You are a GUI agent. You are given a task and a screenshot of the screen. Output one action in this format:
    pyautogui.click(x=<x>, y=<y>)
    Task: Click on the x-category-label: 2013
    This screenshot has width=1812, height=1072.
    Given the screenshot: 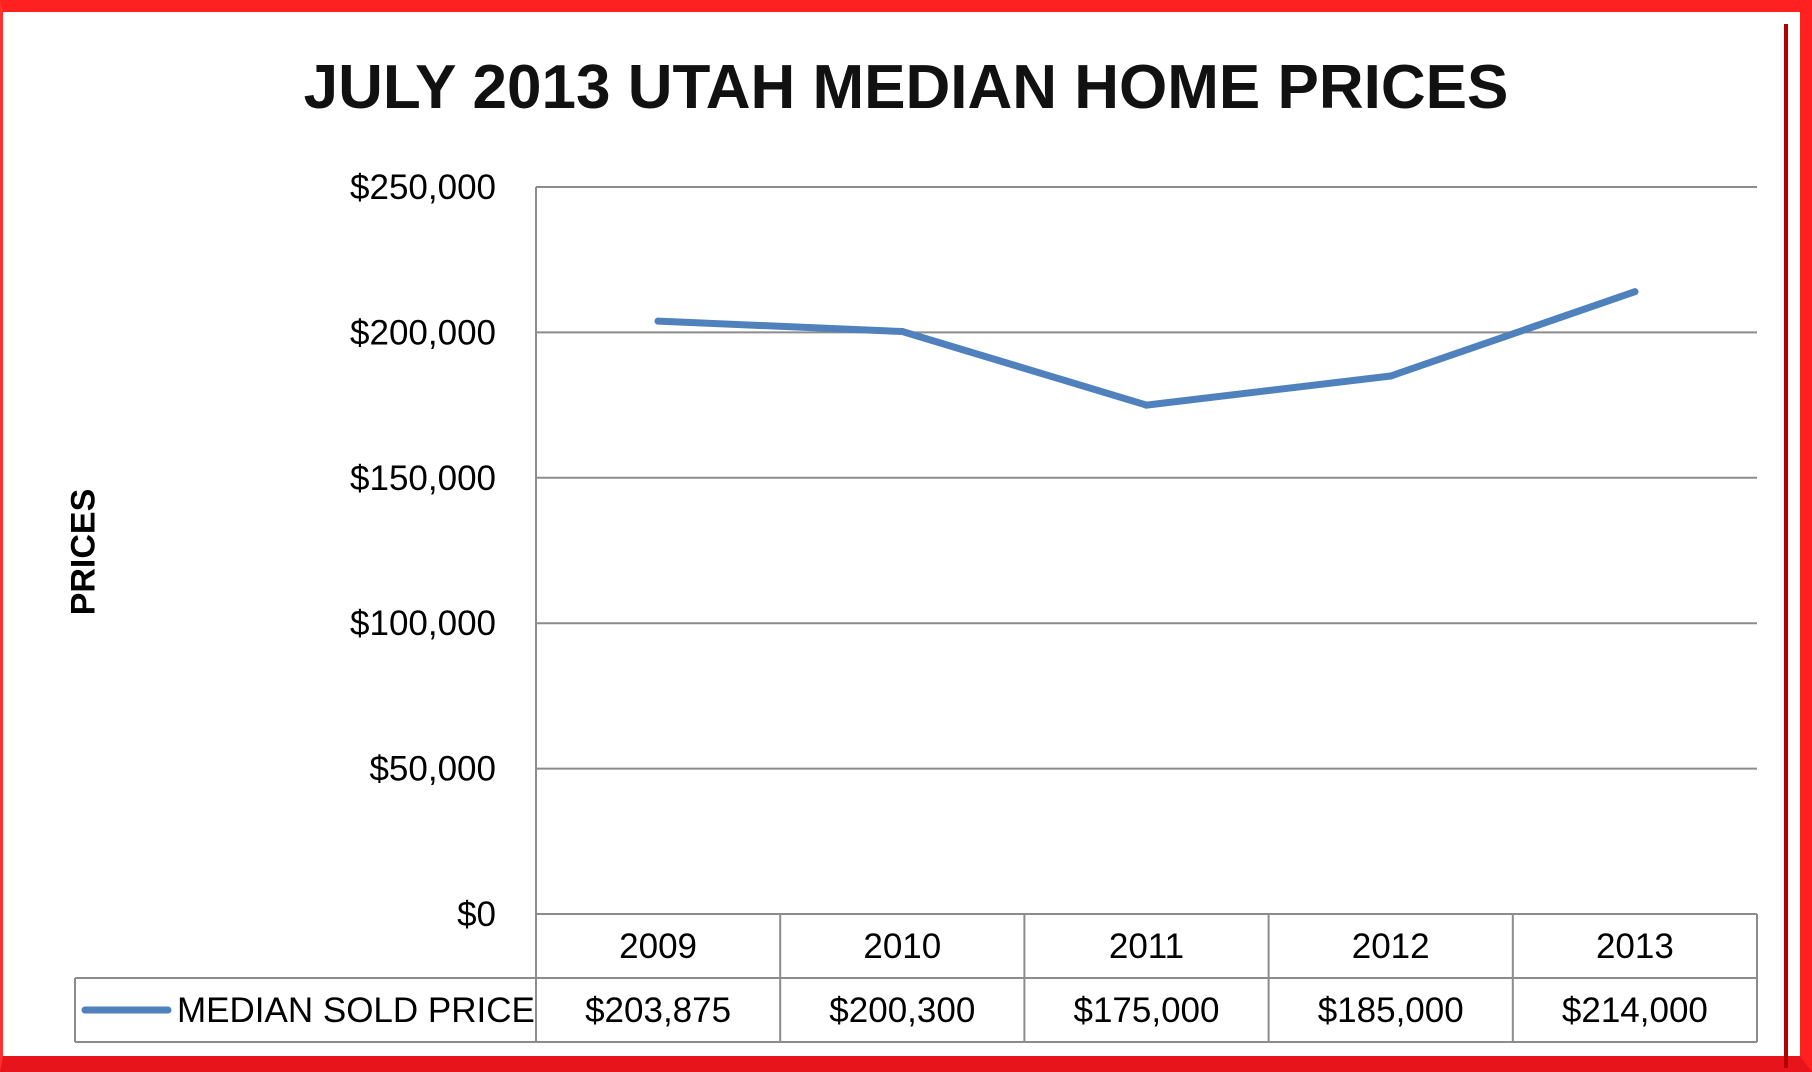 What is the action you would take?
    pyautogui.click(x=1635, y=946)
    